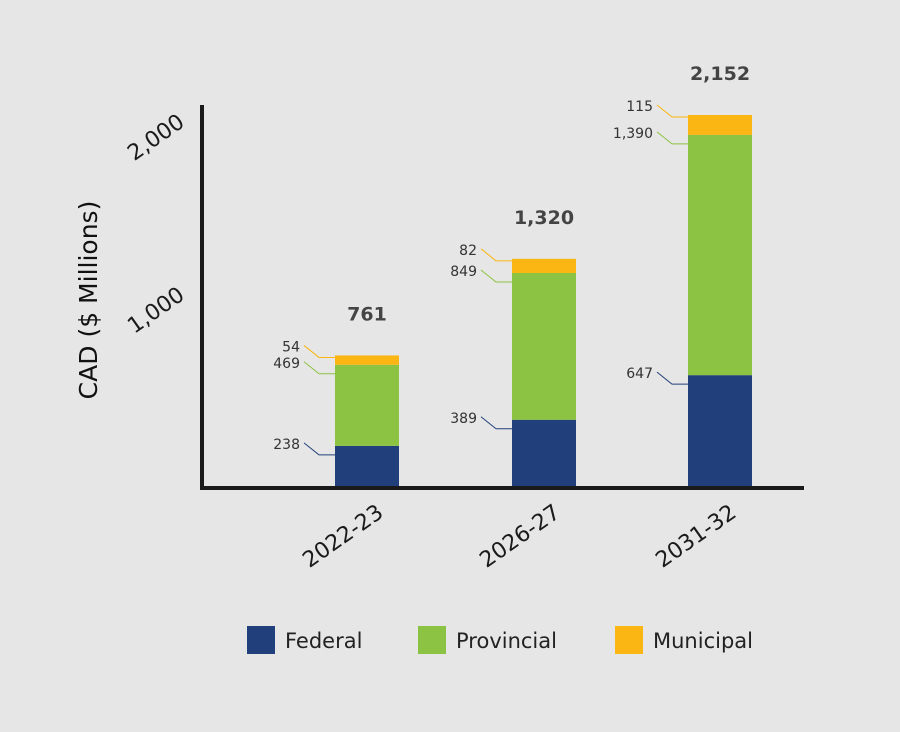 The height and width of the screenshot is (732, 900). I want to click on segment-label-federal-2031-32: 647, so click(639, 374).